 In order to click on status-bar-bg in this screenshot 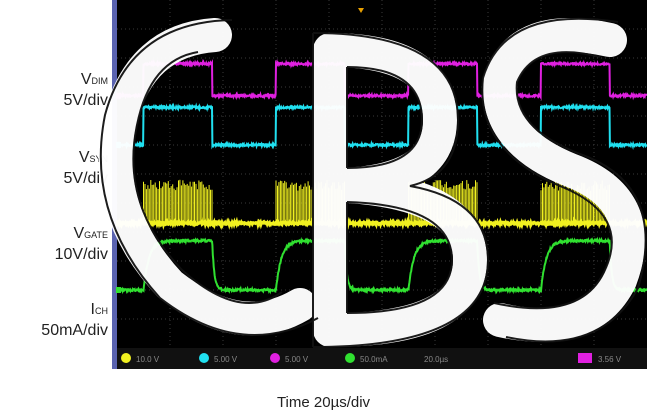, I will do `click(382, 358)`.